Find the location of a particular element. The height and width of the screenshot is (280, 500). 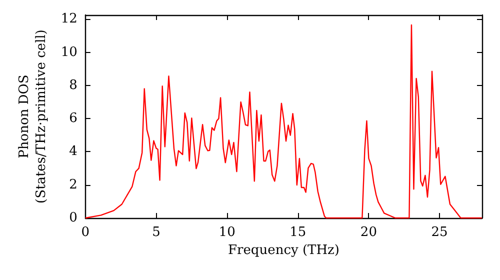

y-tick-label: 2 is located at coordinates (73, 184).